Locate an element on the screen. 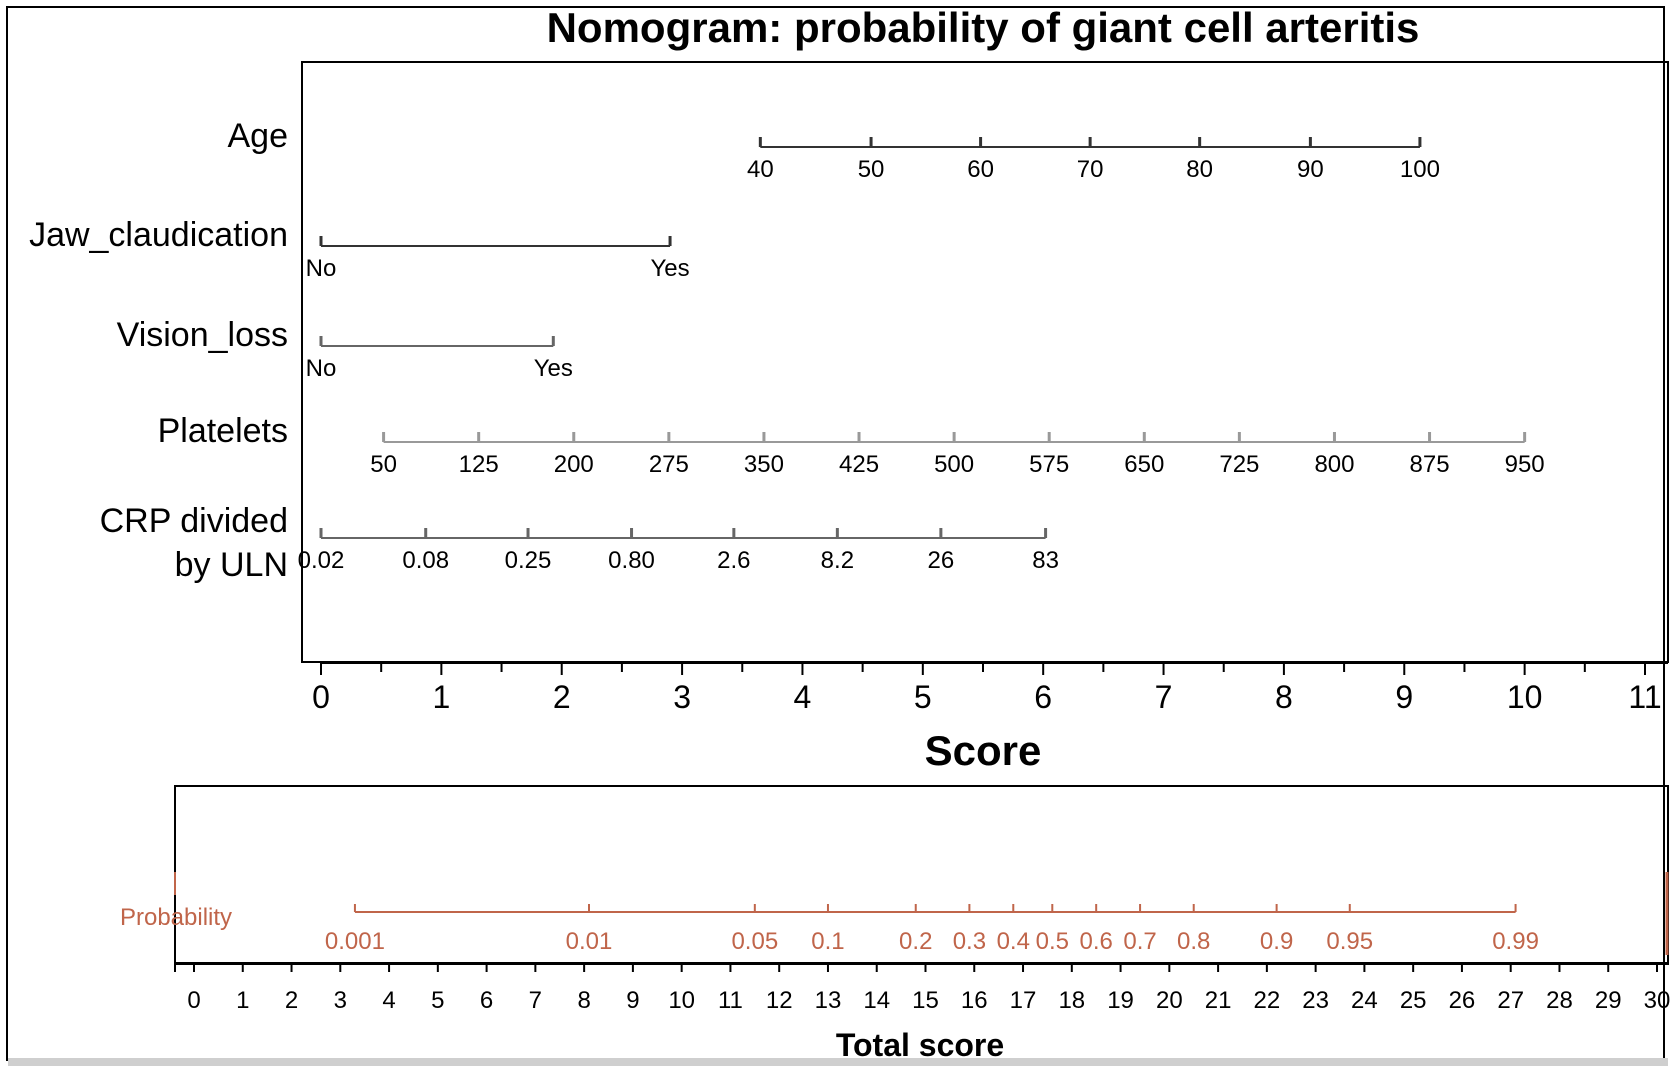 This screenshot has width=1675, height=1072. total-tick-label: 20 is located at coordinates (1169, 1000).